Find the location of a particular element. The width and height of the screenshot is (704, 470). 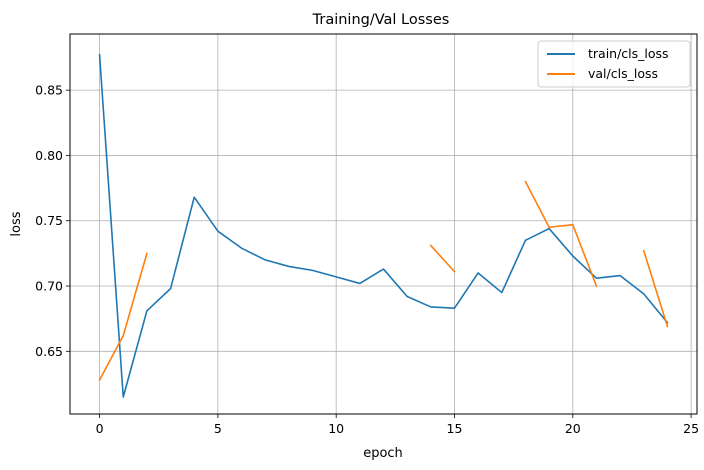

legend-label-val: val/cls_loss is located at coordinates (623, 73).